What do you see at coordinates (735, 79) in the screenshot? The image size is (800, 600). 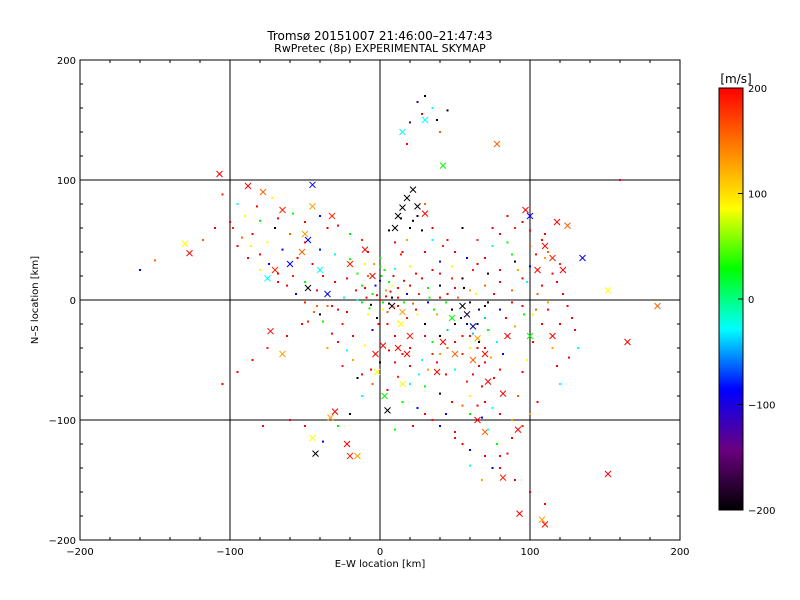 I see `colorbar-label: [m/s]` at bounding box center [735, 79].